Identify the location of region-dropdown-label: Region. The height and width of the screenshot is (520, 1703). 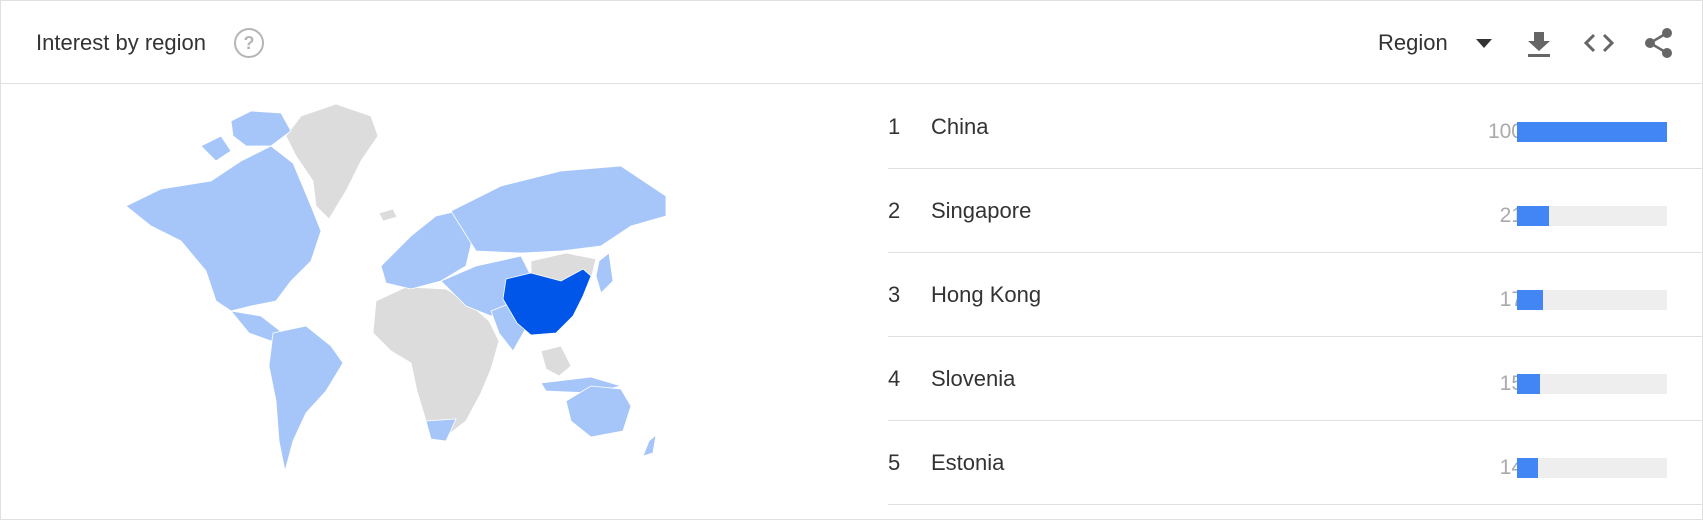
(1413, 42).